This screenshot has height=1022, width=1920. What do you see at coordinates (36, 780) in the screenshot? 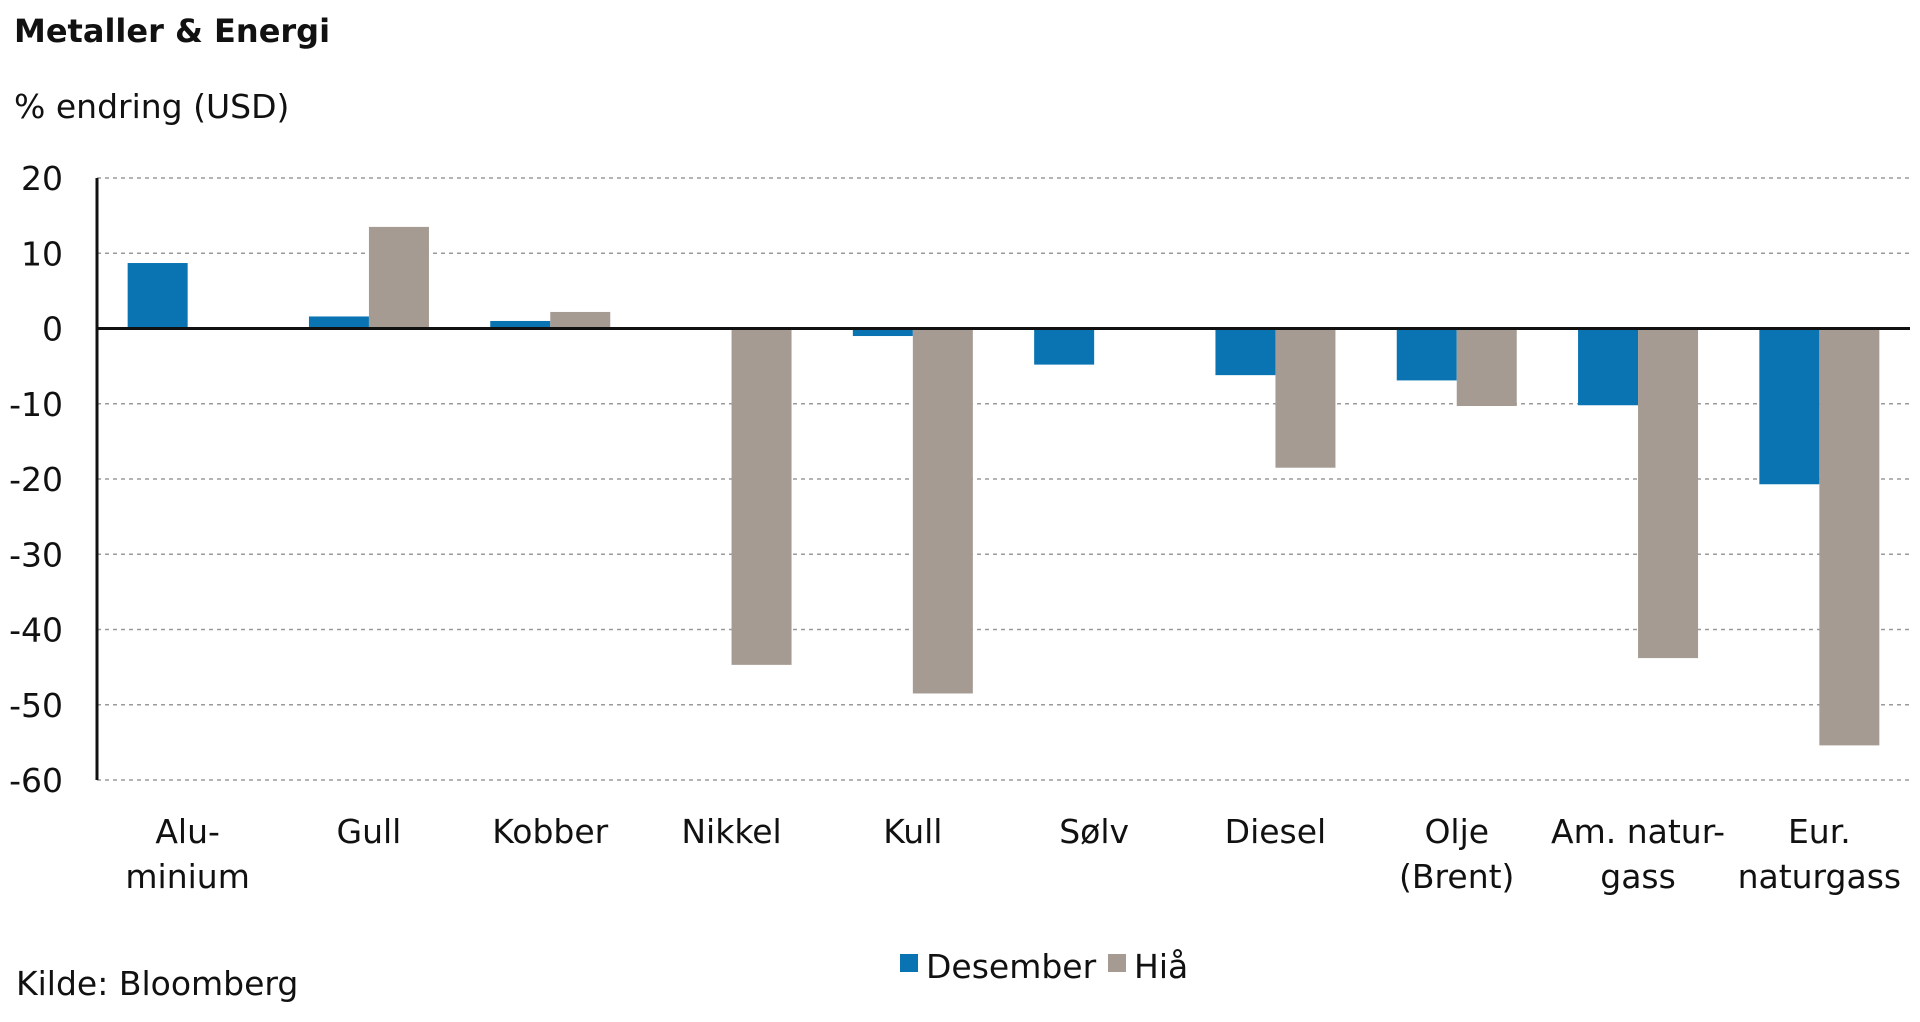
I see `y-tick-label: -60` at bounding box center [36, 780].